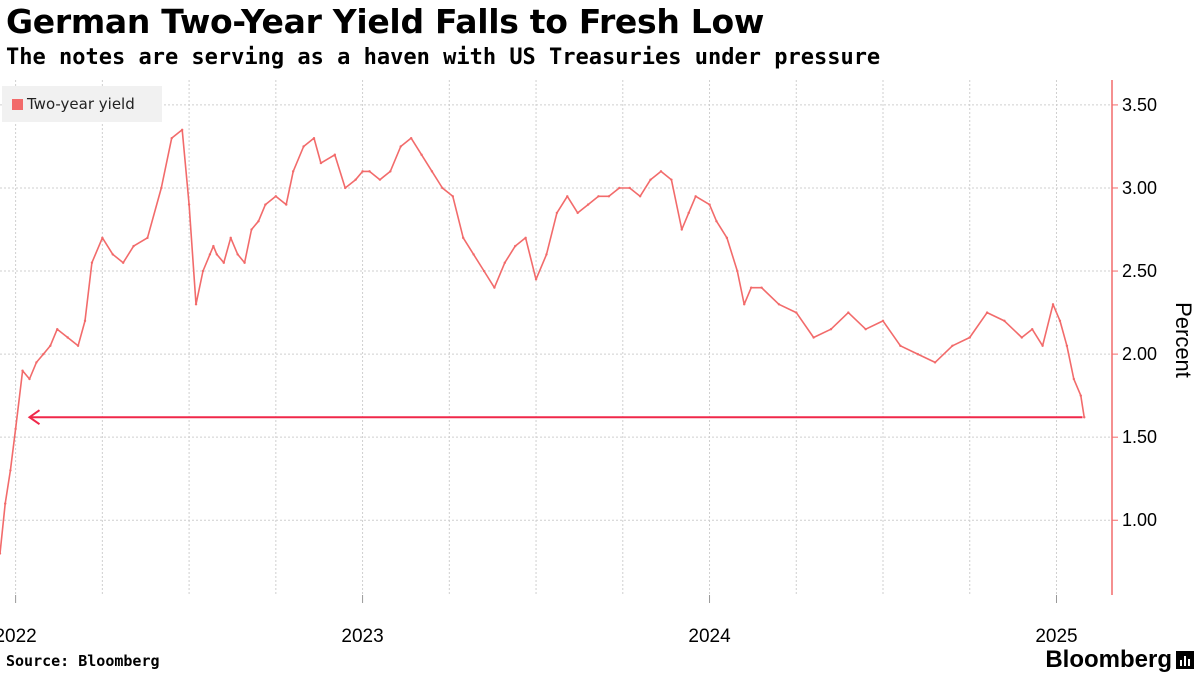 The height and width of the screenshot is (675, 1200). Describe the element at coordinates (1108, 659) in the screenshot. I see `brand-name: Bloomberg` at that location.